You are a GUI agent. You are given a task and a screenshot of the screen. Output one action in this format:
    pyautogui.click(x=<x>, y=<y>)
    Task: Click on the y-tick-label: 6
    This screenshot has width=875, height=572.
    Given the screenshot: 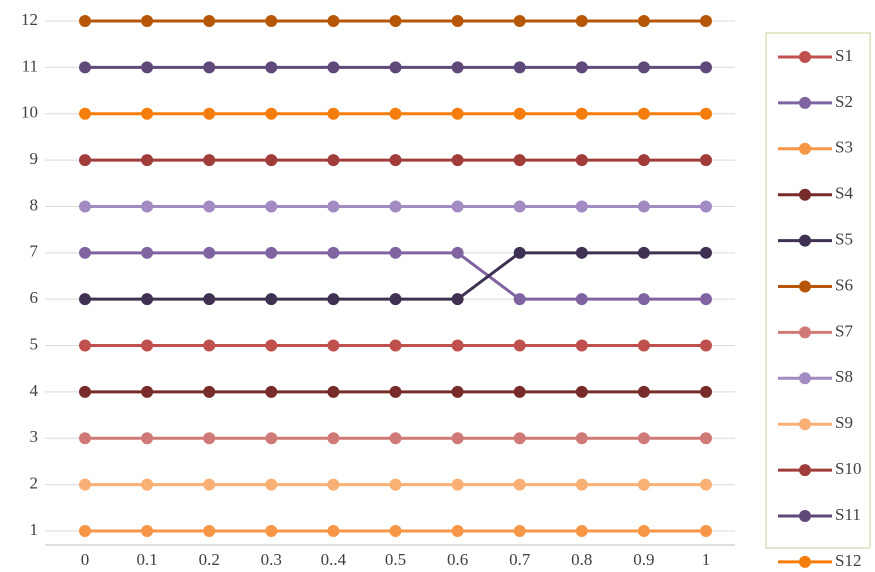 What is the action you would take?
    pyautogui.click(x=34, y=297)
    